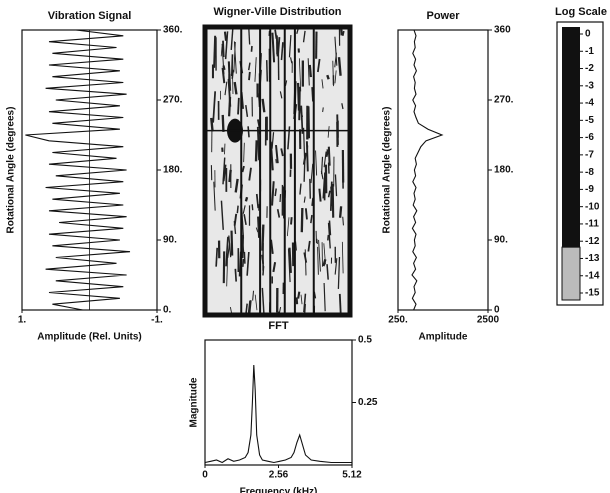 The image size is (610, 493). I want to click on x-axis-label: Amplitude (Rel. Units), so click(89, 337).